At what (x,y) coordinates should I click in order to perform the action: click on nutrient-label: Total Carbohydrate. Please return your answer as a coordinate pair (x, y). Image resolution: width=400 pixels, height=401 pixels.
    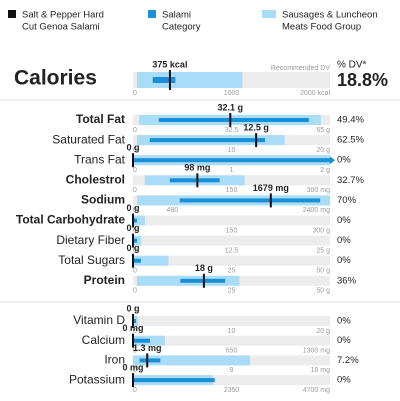
    Looking at the image, I should click on (70, 220).